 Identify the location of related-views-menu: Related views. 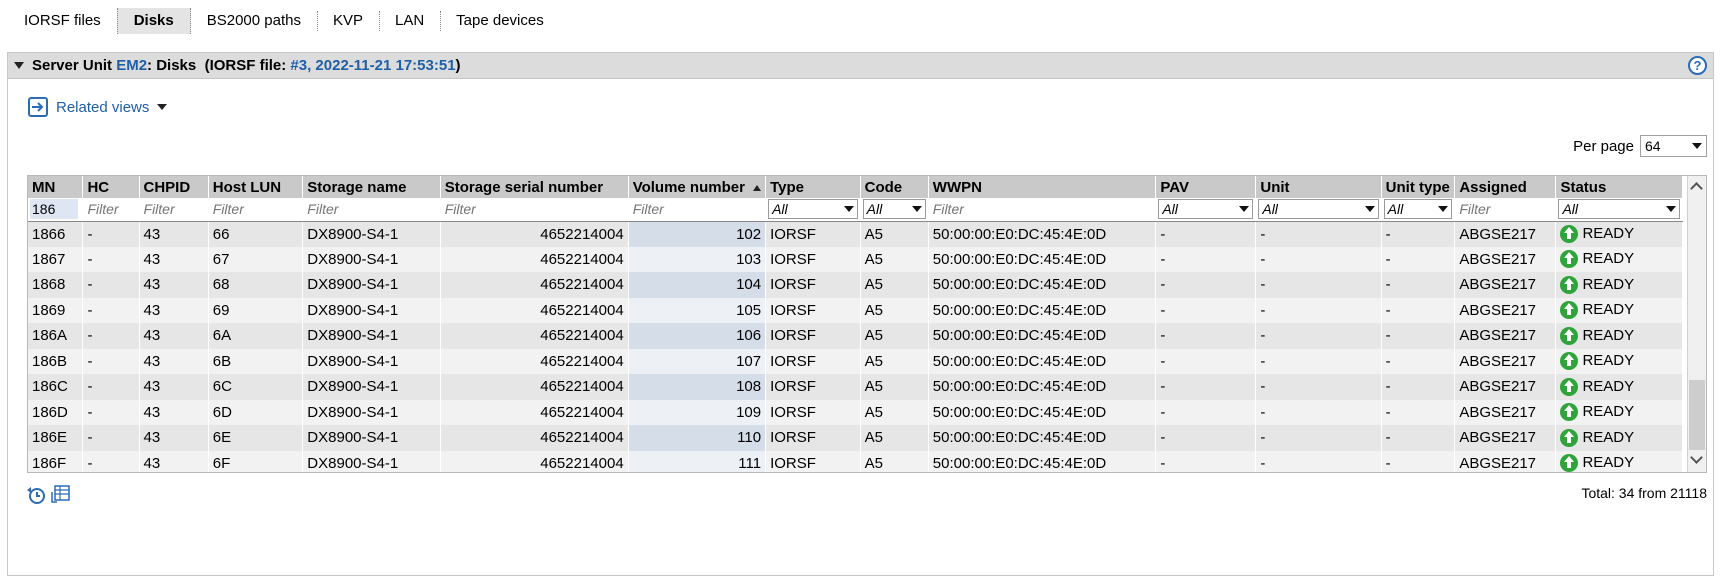
(98, 107).